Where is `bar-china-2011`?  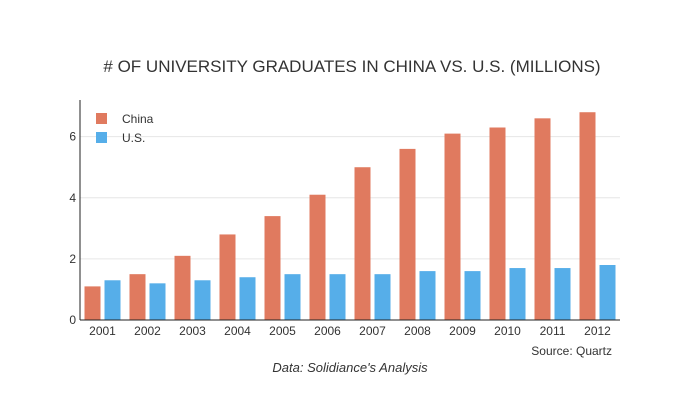 bar-china-2011 is located at coordinates (542, 219).